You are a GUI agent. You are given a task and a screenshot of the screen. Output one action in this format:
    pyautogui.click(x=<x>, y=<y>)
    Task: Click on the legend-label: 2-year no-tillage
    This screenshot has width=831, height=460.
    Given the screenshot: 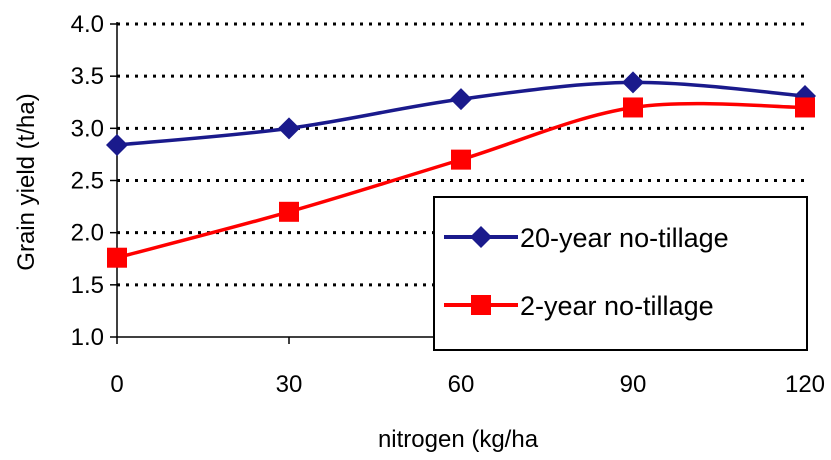 What is the action you would take?
    pyautogui.click(x=617, y=306)
    